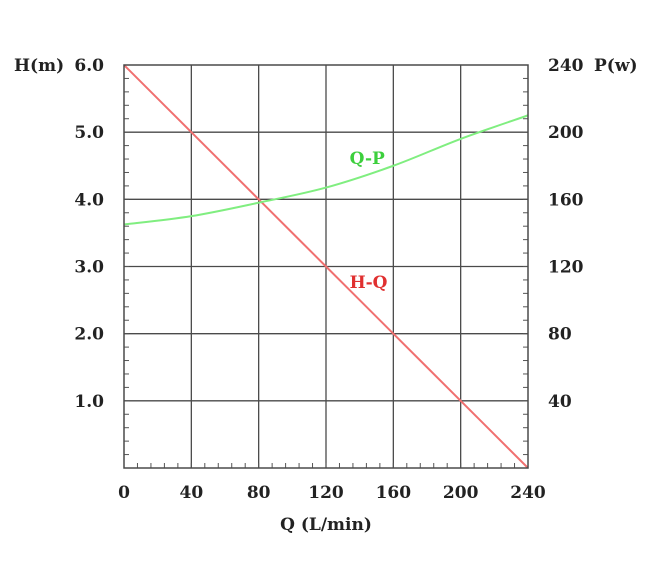 The width and height of the screenshot is (667, 572). Describe the element at coordinates (528, 493) in the screenshot. I see `x-tick-label: 240` at that location.